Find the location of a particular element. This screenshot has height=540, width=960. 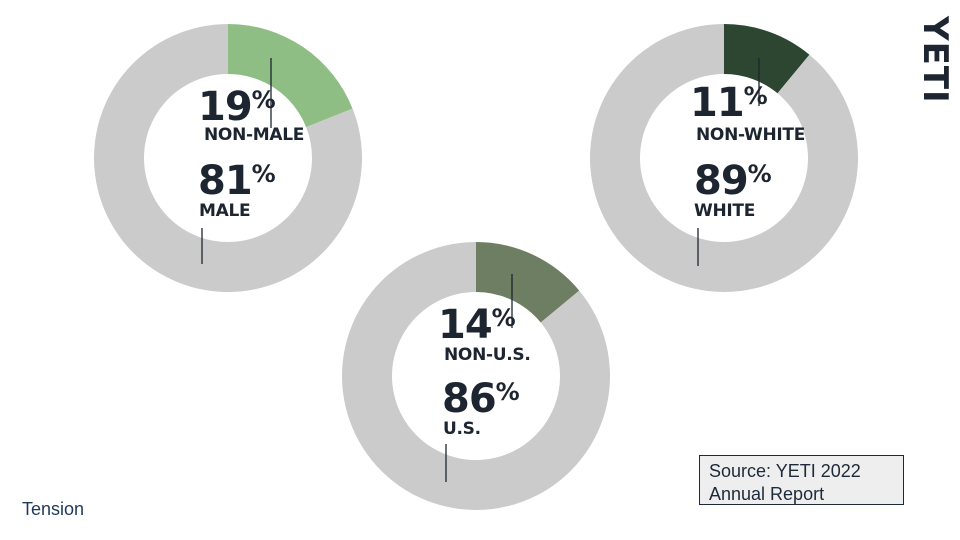

label-us: U.S. is located at coordinates (462, 429).